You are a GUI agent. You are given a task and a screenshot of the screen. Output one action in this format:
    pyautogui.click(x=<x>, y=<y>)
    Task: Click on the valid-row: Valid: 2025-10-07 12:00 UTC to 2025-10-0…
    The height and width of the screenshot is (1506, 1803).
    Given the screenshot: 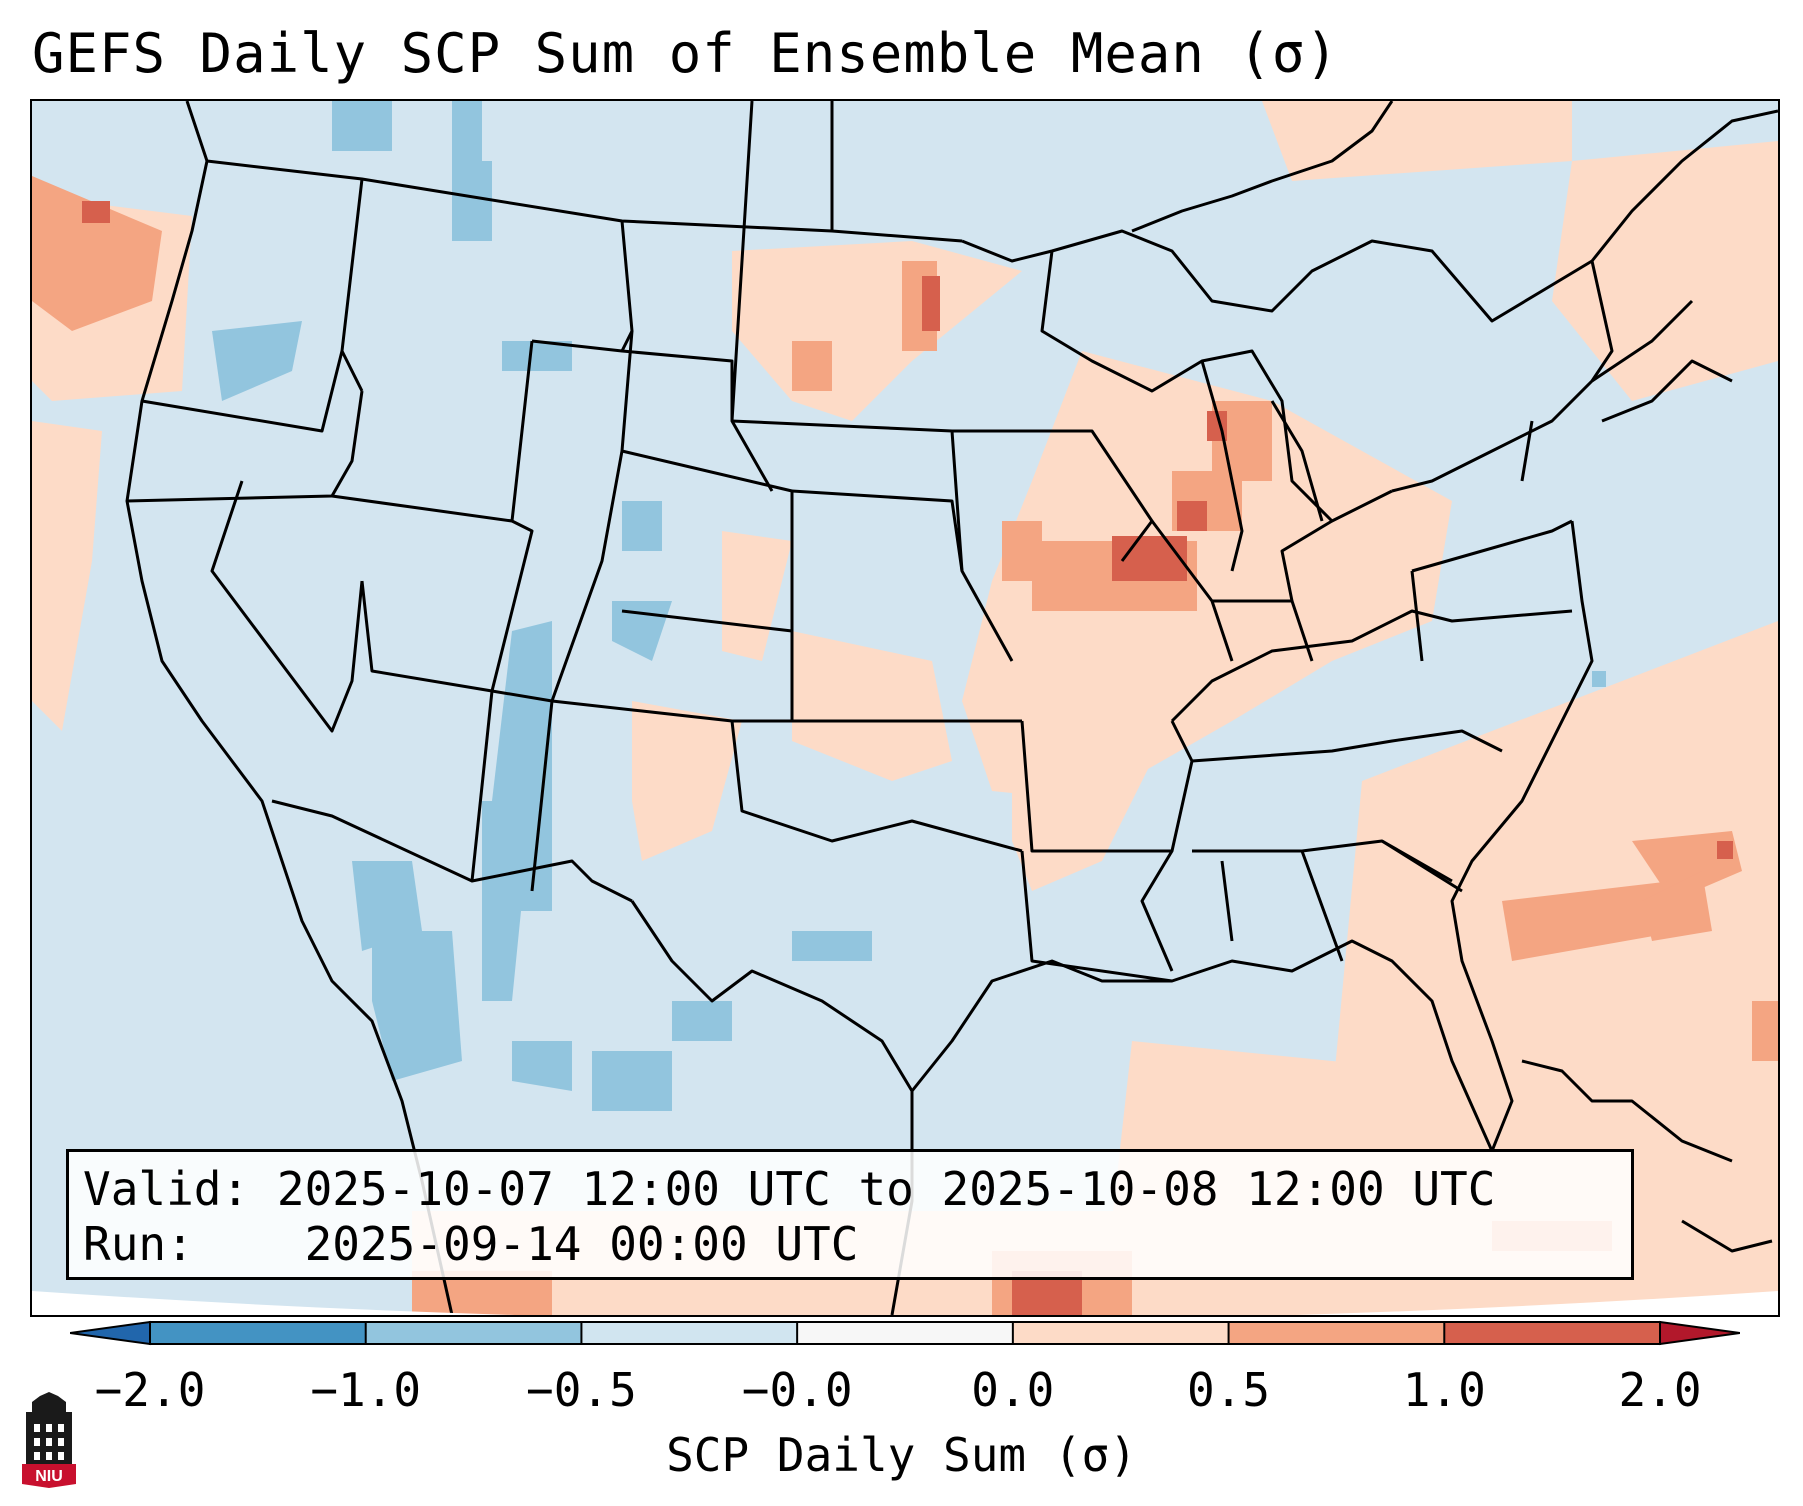 What is the action you would take?
    pyautogui.click(x=850, y=1189)
    